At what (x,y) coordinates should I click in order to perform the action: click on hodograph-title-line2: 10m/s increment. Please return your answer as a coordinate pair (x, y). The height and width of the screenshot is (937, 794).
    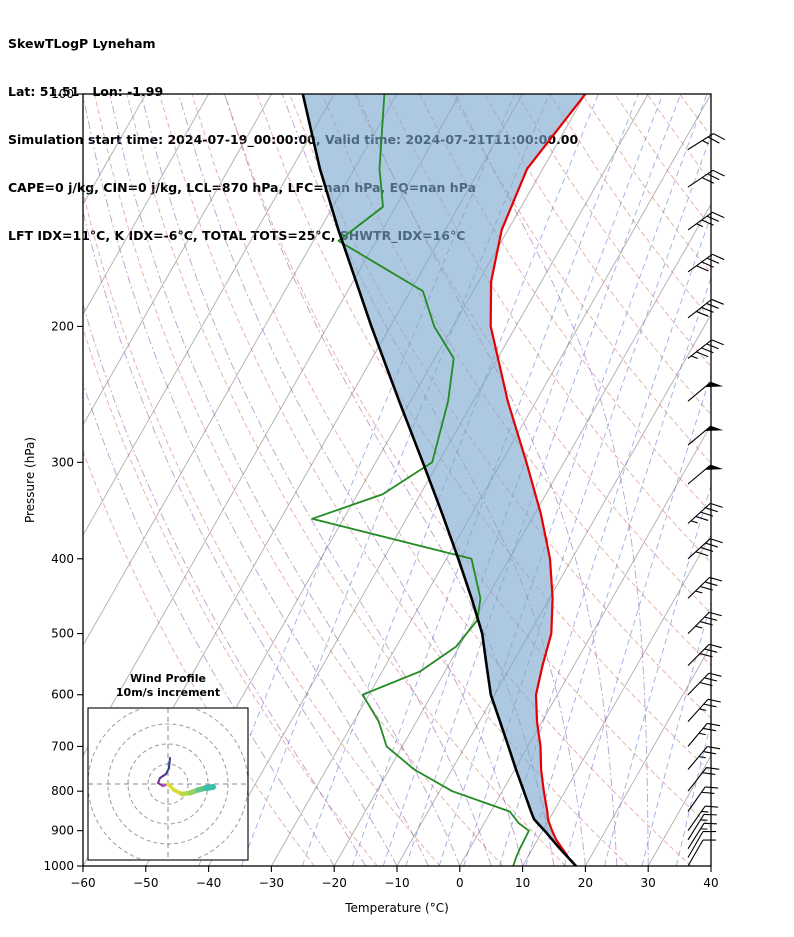
    Looking at the image, I should click on (168, 692).